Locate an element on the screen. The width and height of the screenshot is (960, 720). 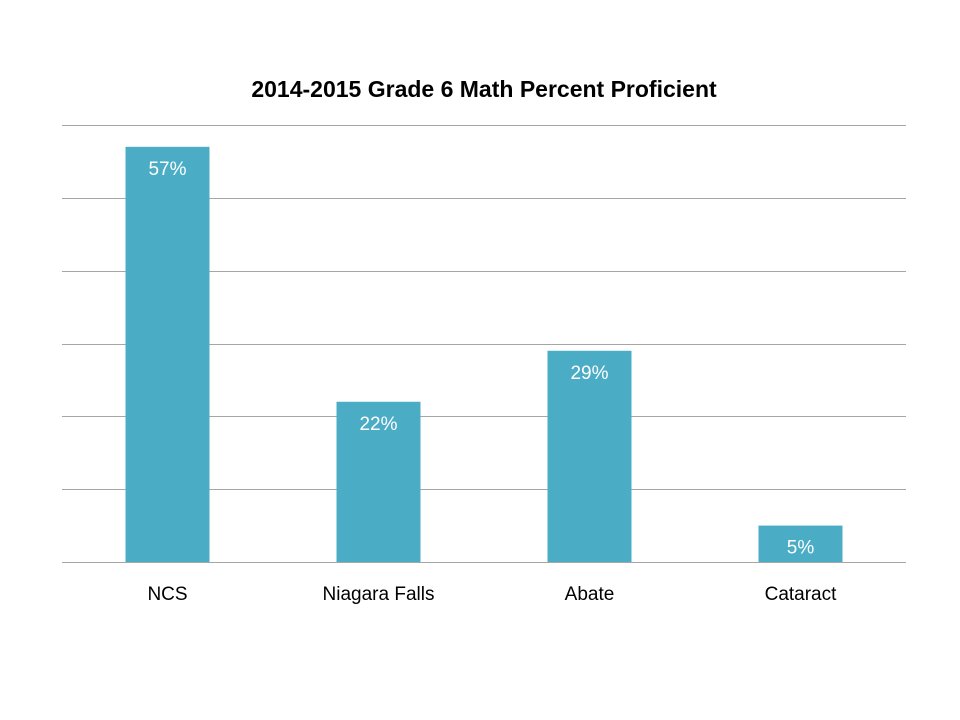
bar-cataract is located at coordinates (800, 543).